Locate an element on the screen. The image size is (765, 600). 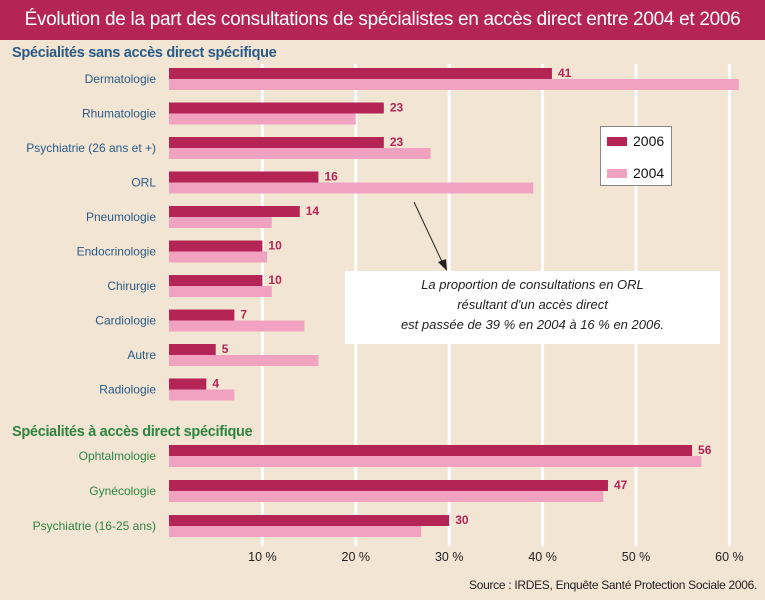
category-label: Chirurgie is located at coordinates (131, 286).